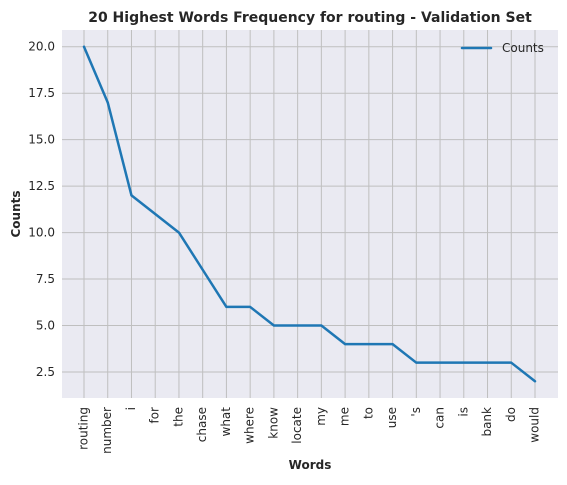 The width and height of the screenshot is (567, 485). What do you see at coordinates (45, 279) in the screenshot?
I see `y-tick-label: 7.5` at bounding box center [45, 279].